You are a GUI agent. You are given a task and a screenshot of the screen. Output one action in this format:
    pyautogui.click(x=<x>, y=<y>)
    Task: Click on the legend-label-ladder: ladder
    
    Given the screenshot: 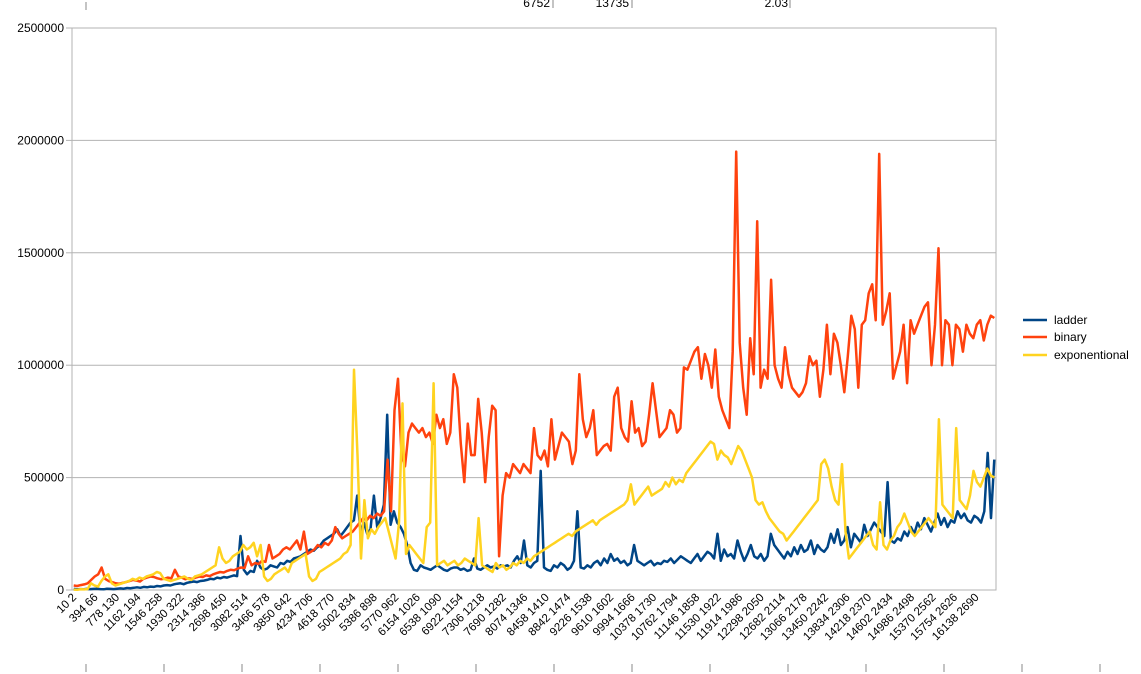 What is the action you would take?
    pyautogui.click(x=1070, y=320)
    